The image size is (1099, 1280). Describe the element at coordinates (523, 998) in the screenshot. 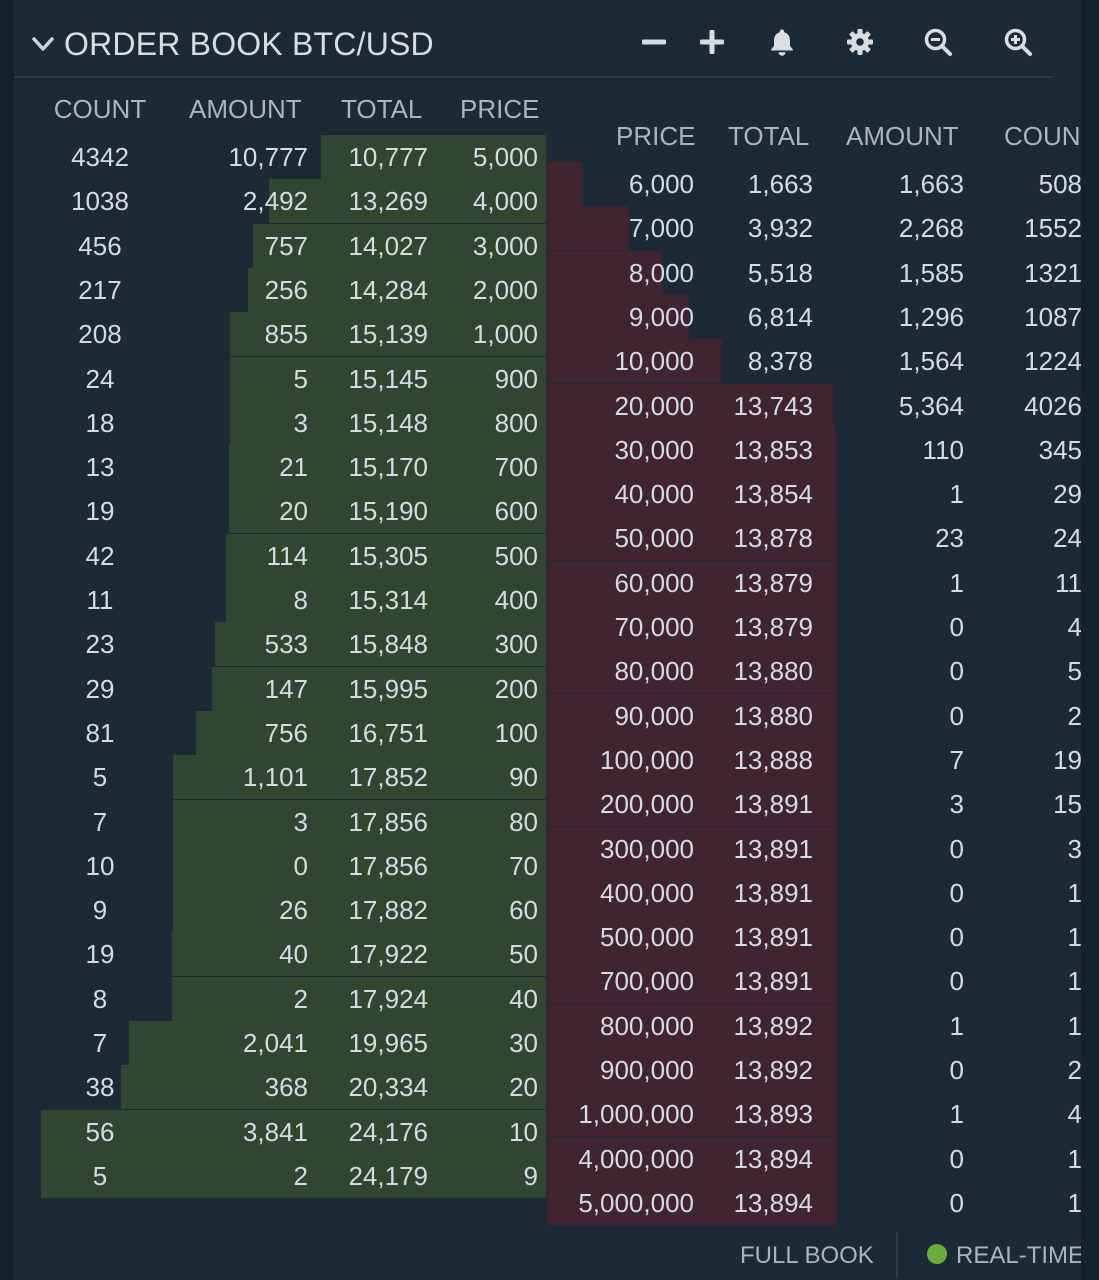

I see `bid-price-cell: 40` at that location.